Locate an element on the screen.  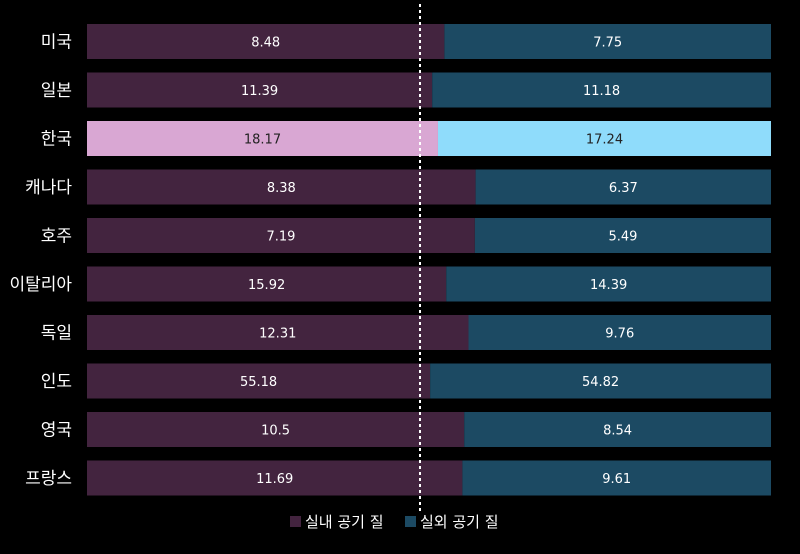
value-label-series-2: 7.75 is located at coordinates (607, 43).